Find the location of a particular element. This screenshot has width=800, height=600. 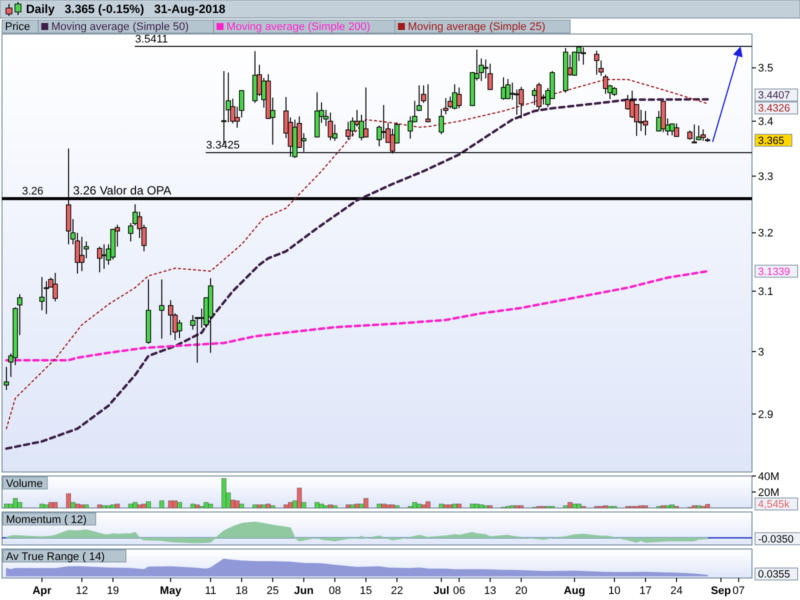

chart-title: Daily 3.365 (-0.15%) 31-Aug-2018 is located at coordinates (126, 9).